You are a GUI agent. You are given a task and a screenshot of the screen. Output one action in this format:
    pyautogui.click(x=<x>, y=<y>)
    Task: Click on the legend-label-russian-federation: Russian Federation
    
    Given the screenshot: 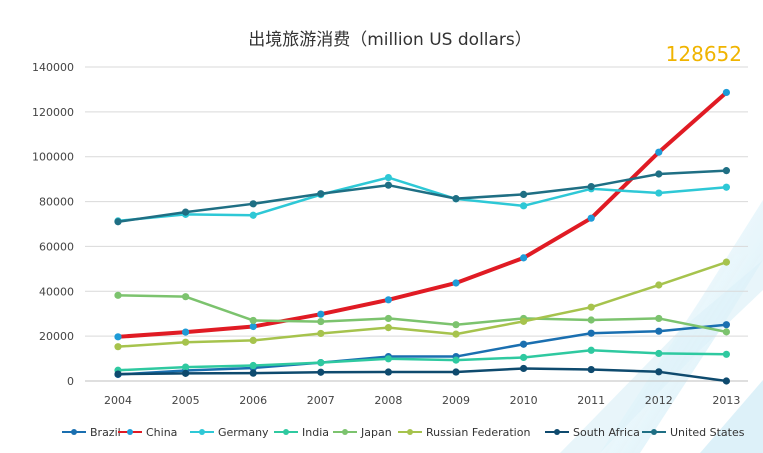 What is the action you would take?
    pyautogui.click(x=478, y=432)
    